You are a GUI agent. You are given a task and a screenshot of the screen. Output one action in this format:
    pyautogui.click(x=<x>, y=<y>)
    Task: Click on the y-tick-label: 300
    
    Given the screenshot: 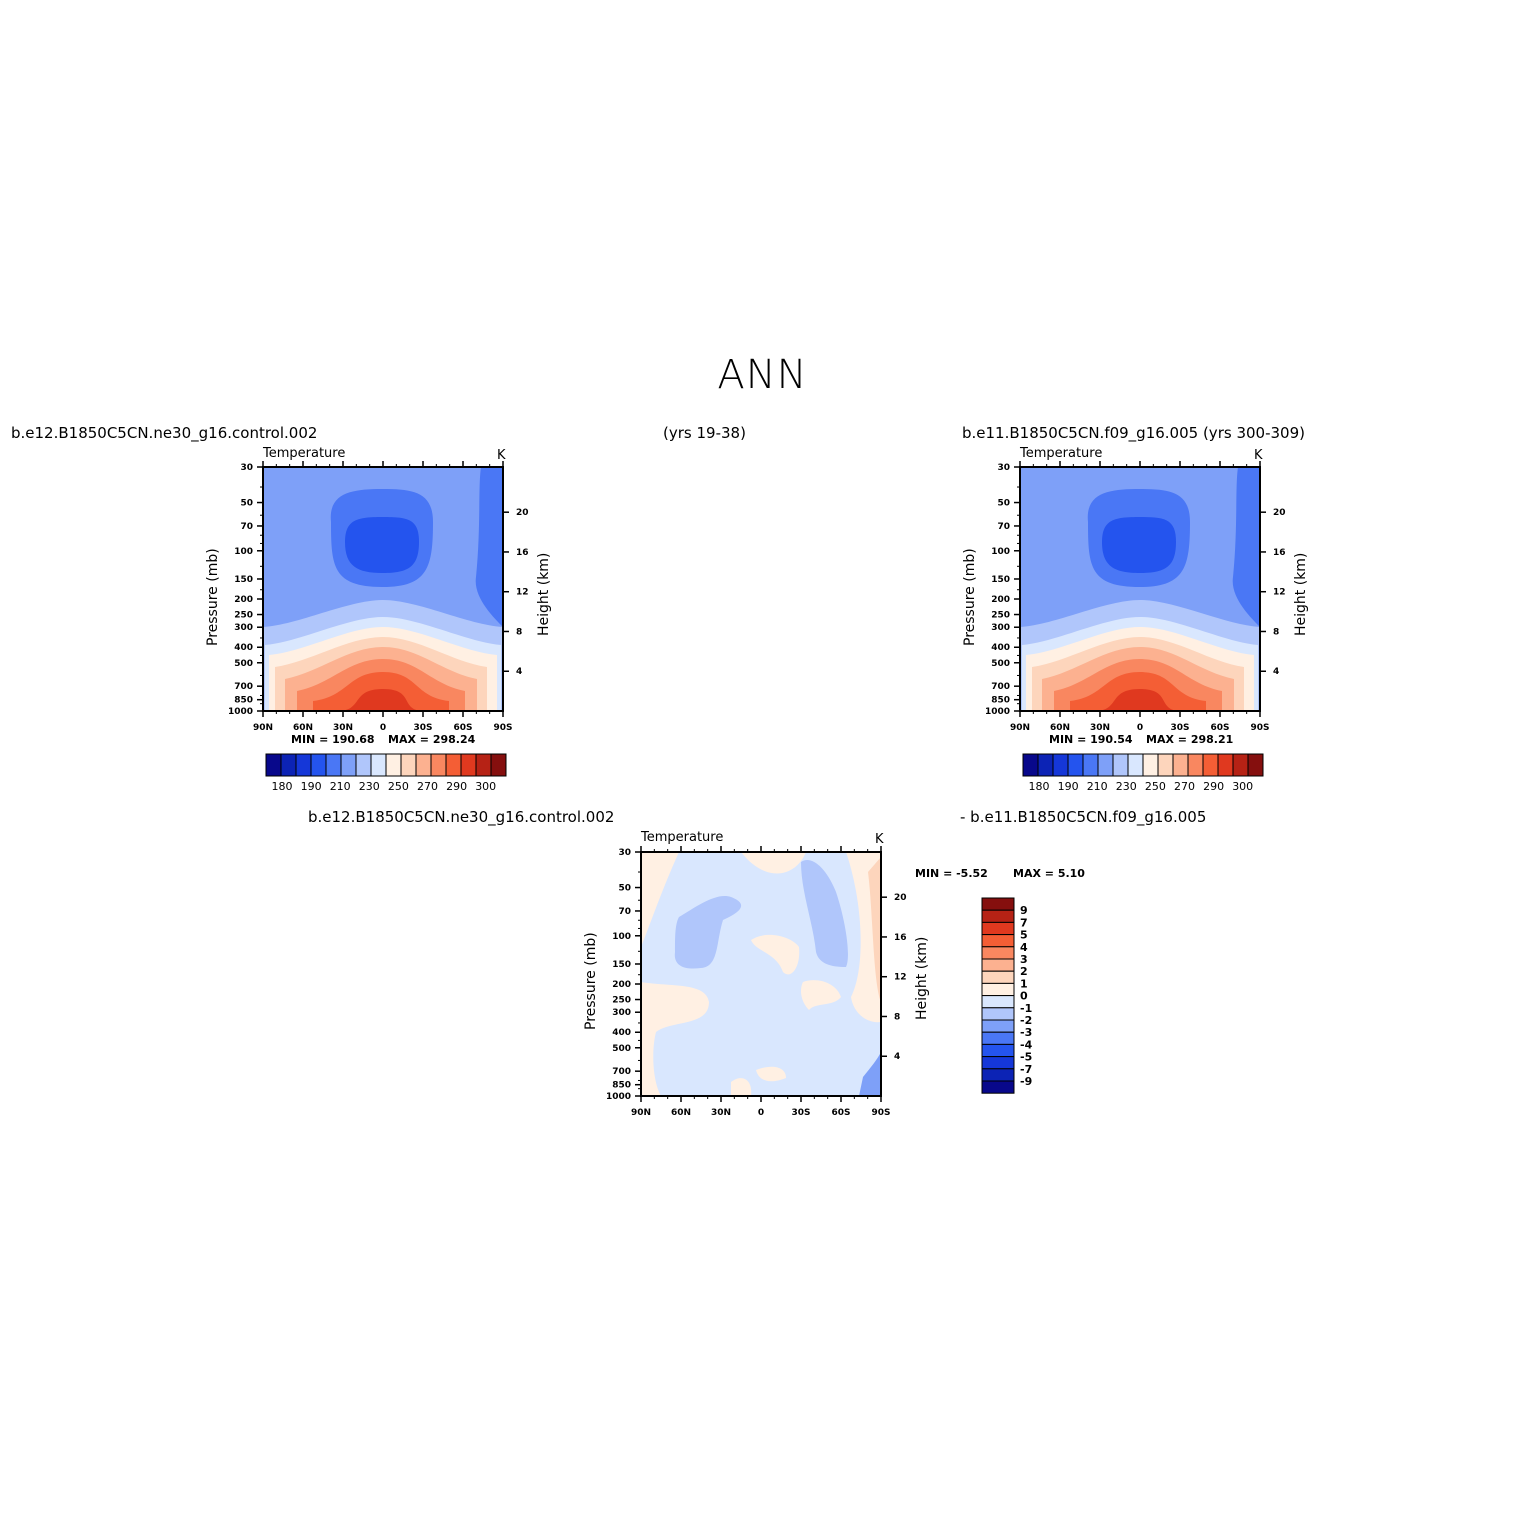 What is the action you would take?
    pyautogui.click(x=243, y=628)
    